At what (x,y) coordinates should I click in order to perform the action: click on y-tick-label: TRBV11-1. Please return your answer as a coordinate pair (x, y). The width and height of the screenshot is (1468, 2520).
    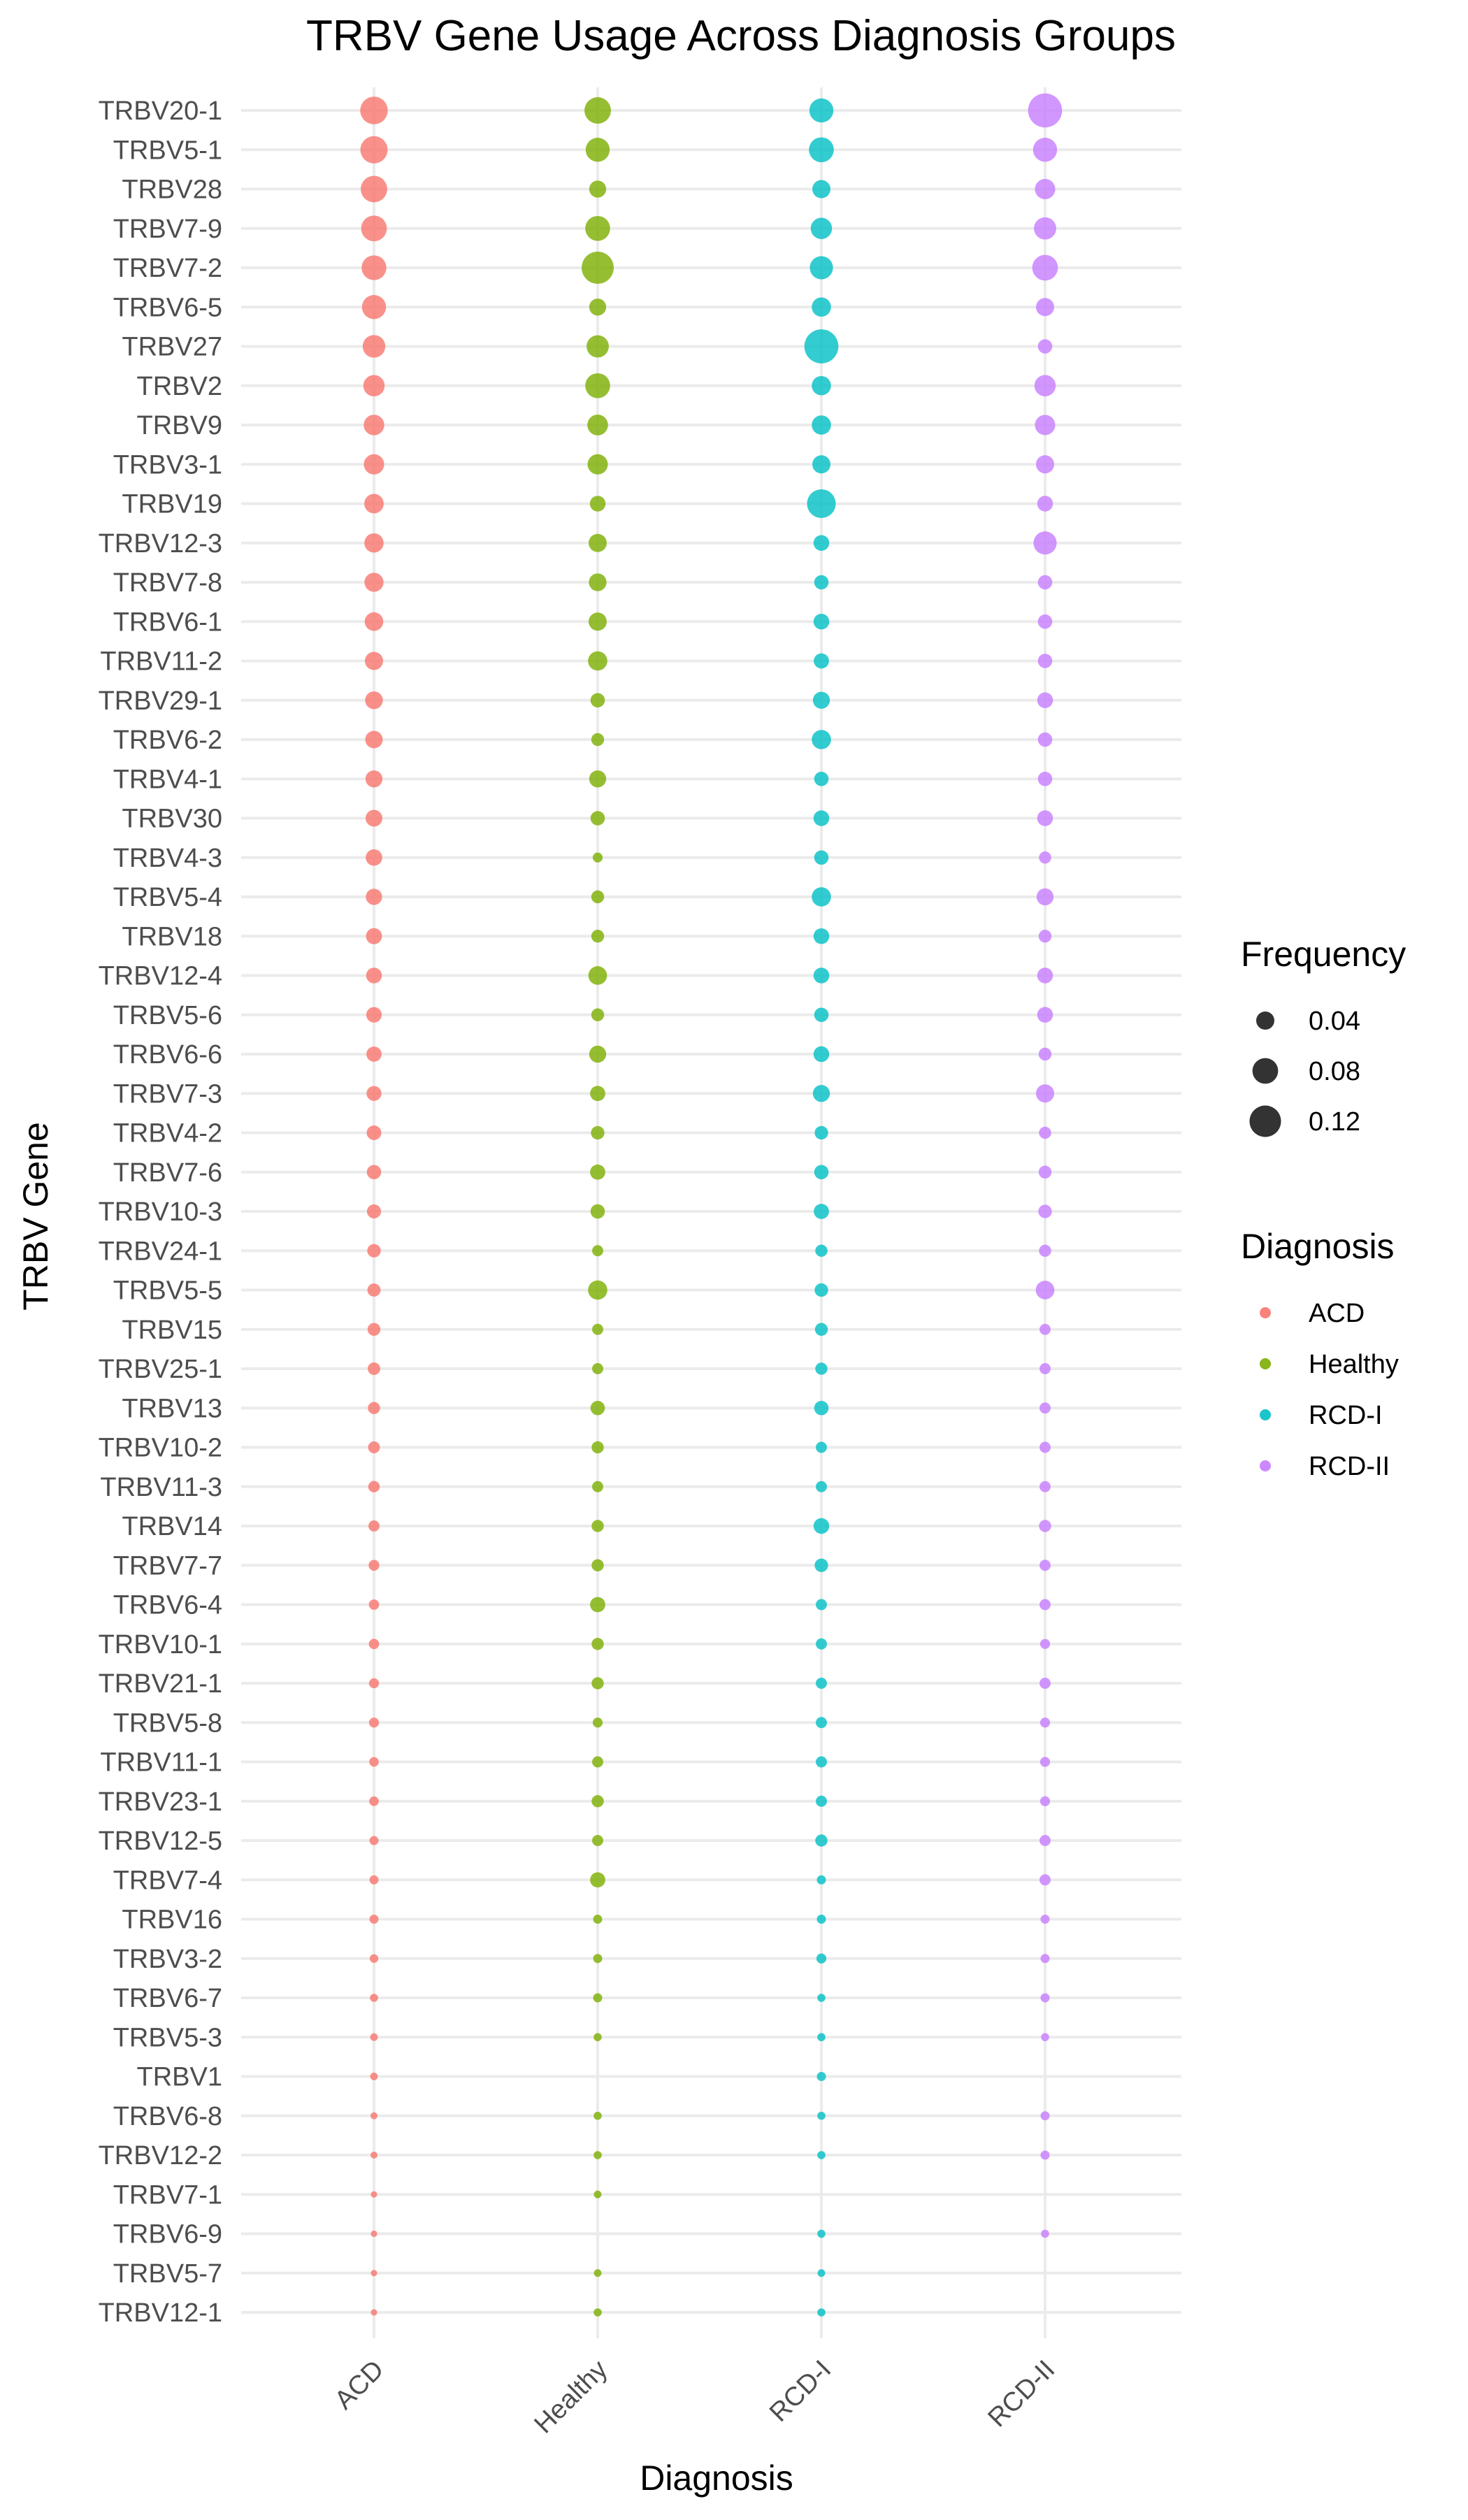
    Looking at the image, I should click on (161, 1763).